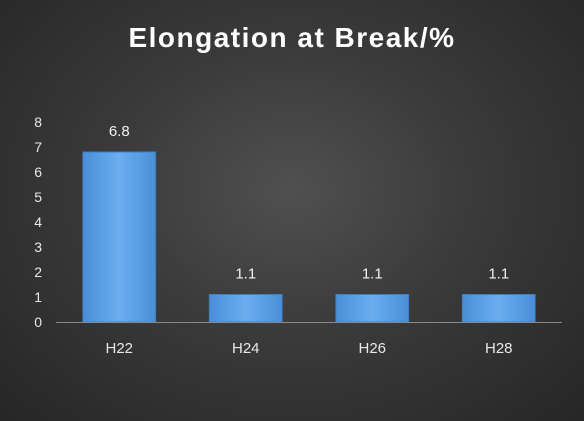 The height and width of the screenshot is (421, 584). What do you see at coordinates (38, 172) in the screenshot?
I see `y-tick-label: 6` at bounding box center [38, 172].